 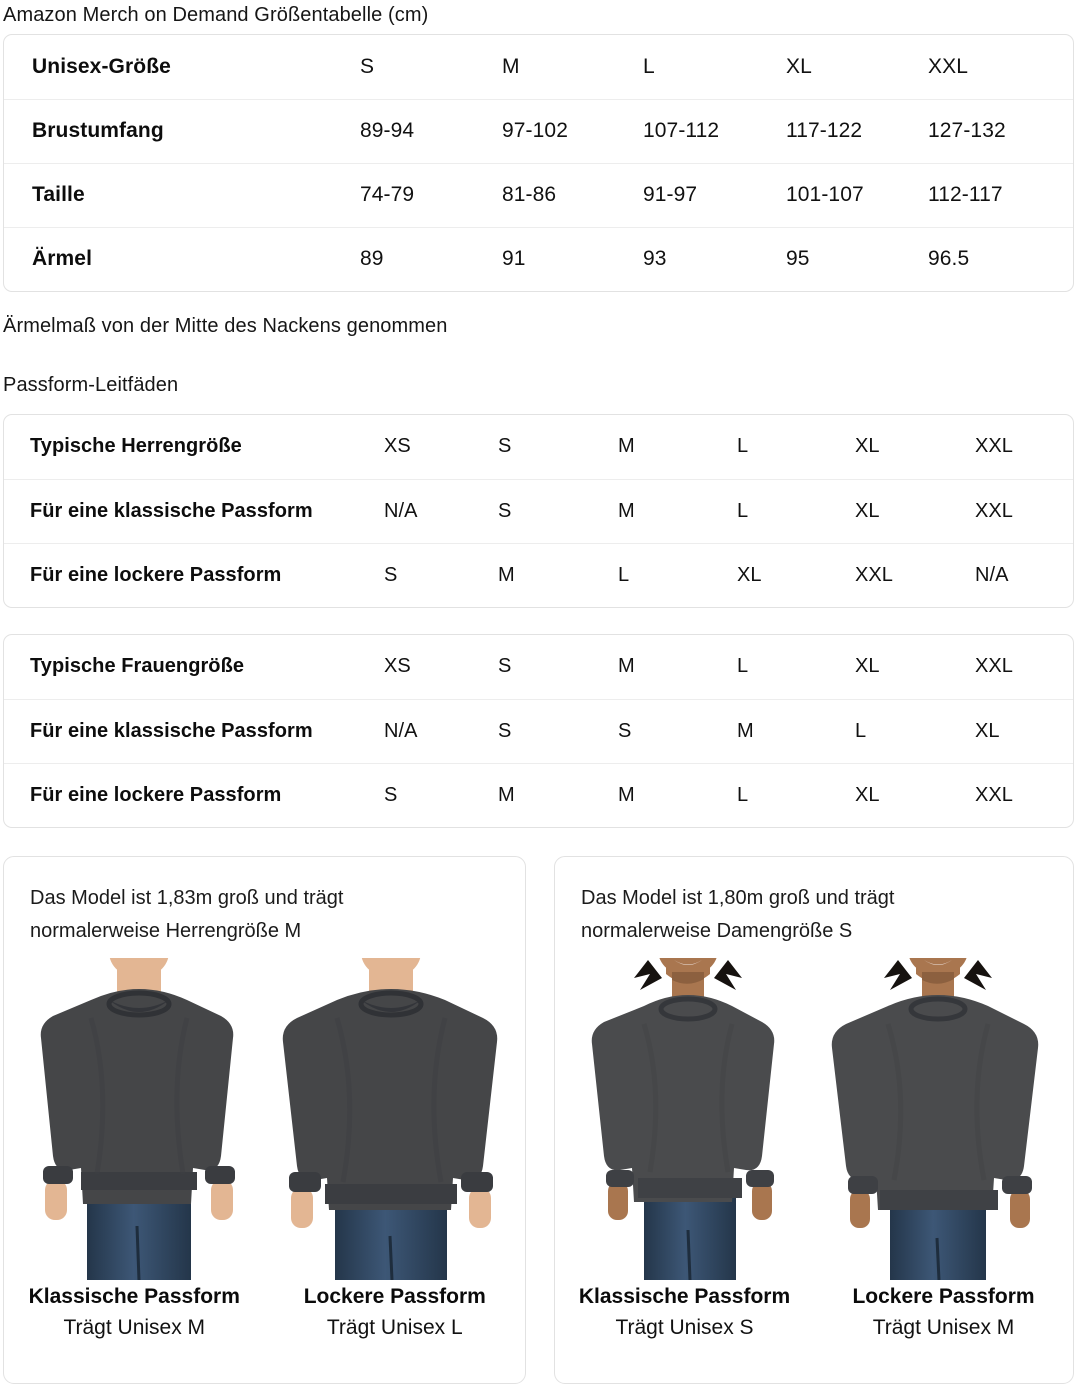 I want to click on female-model-relaxed-fit-image, so click(x=935, y=1119).